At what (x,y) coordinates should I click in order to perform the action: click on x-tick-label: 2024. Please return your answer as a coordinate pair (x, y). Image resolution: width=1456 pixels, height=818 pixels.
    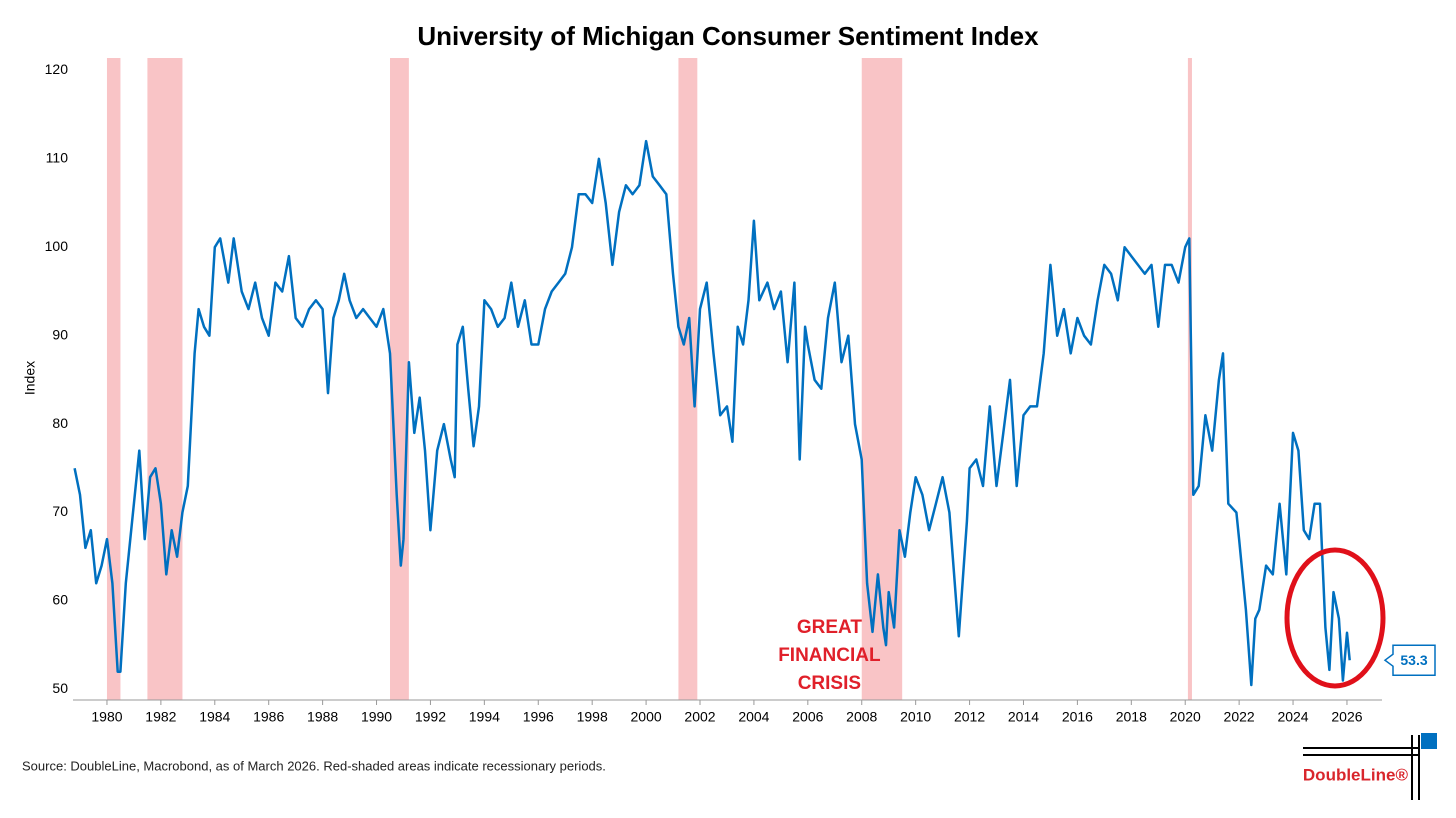
    Looking at the image, I should click on (1292, 717).